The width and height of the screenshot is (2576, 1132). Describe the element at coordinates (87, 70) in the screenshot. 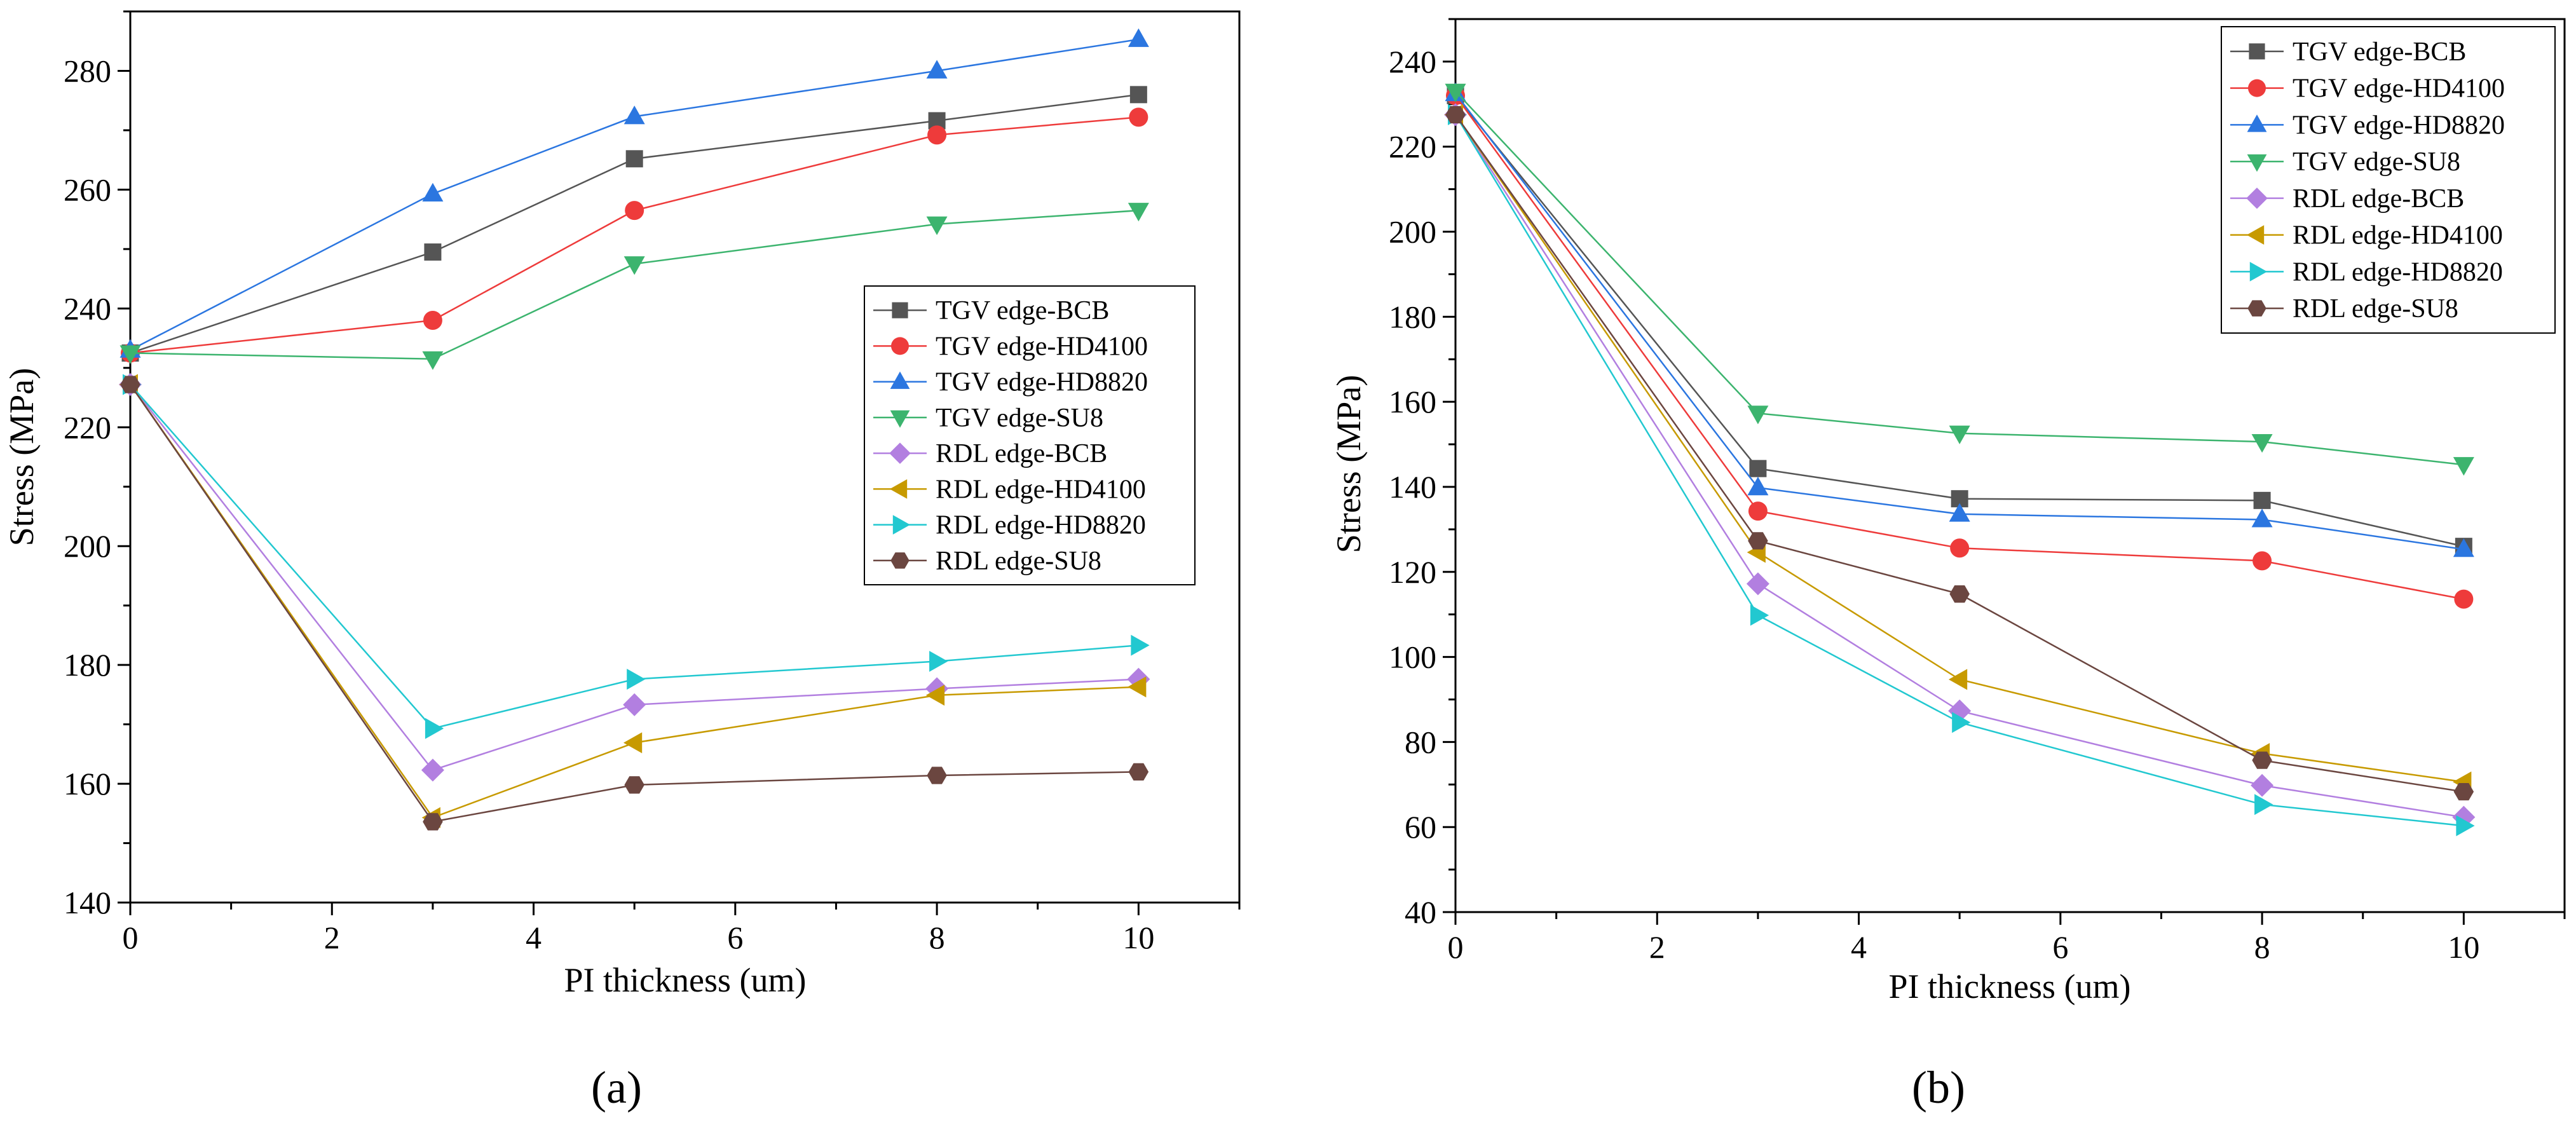

I see `y-tick-label: 280` at that location.